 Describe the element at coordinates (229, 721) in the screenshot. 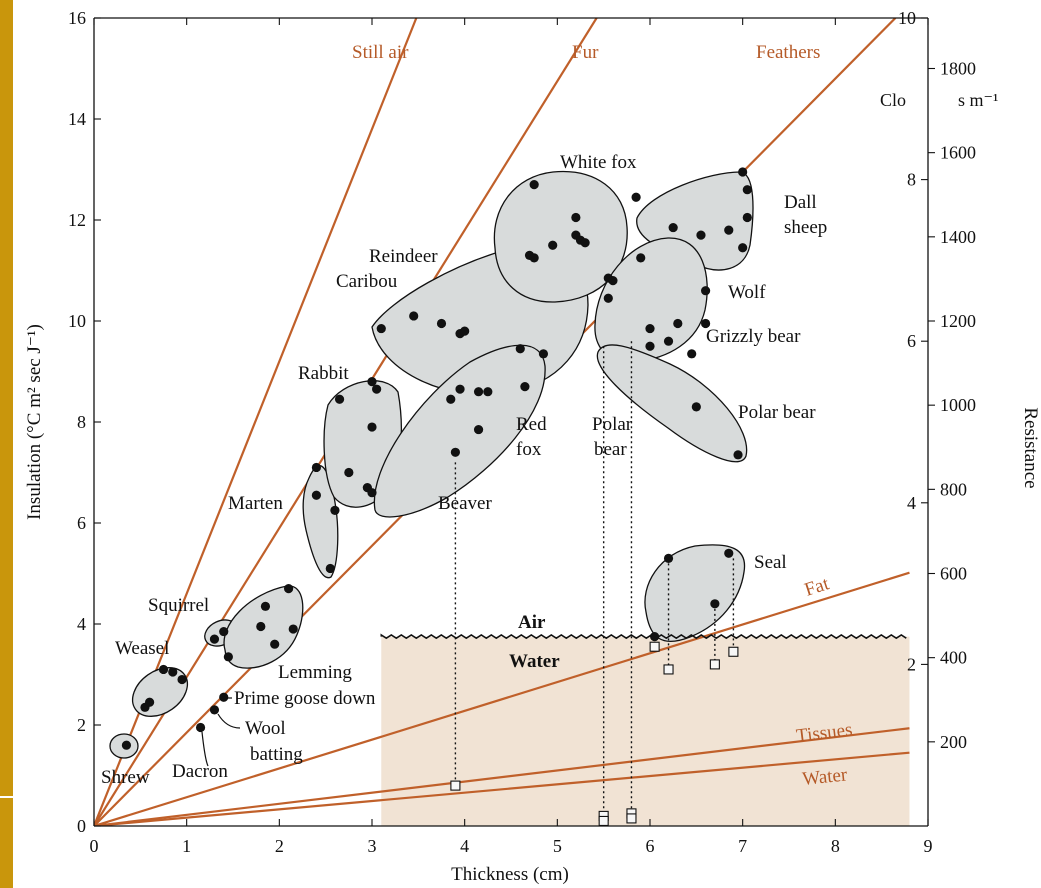

I see `leader-wool-batting` at that location.